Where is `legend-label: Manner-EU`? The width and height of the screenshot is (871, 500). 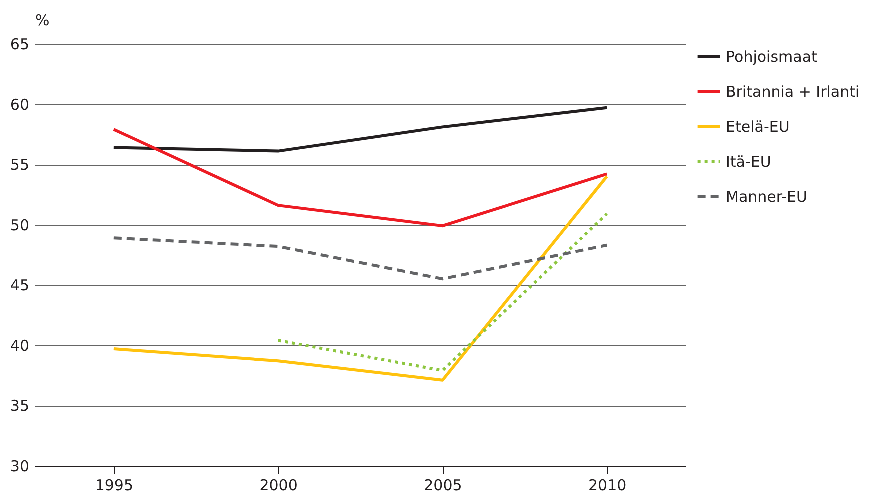
legend-label: Manner-EU is located at coordinates (767, 197).